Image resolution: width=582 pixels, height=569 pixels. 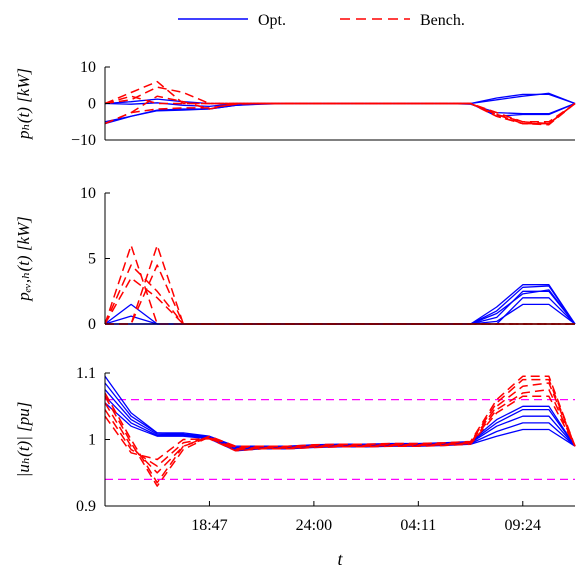 What do you see at coordinates (272, 20) in the screenshot?
I see `legend-opt-label: Opt.` at bounding box center [272, 20].